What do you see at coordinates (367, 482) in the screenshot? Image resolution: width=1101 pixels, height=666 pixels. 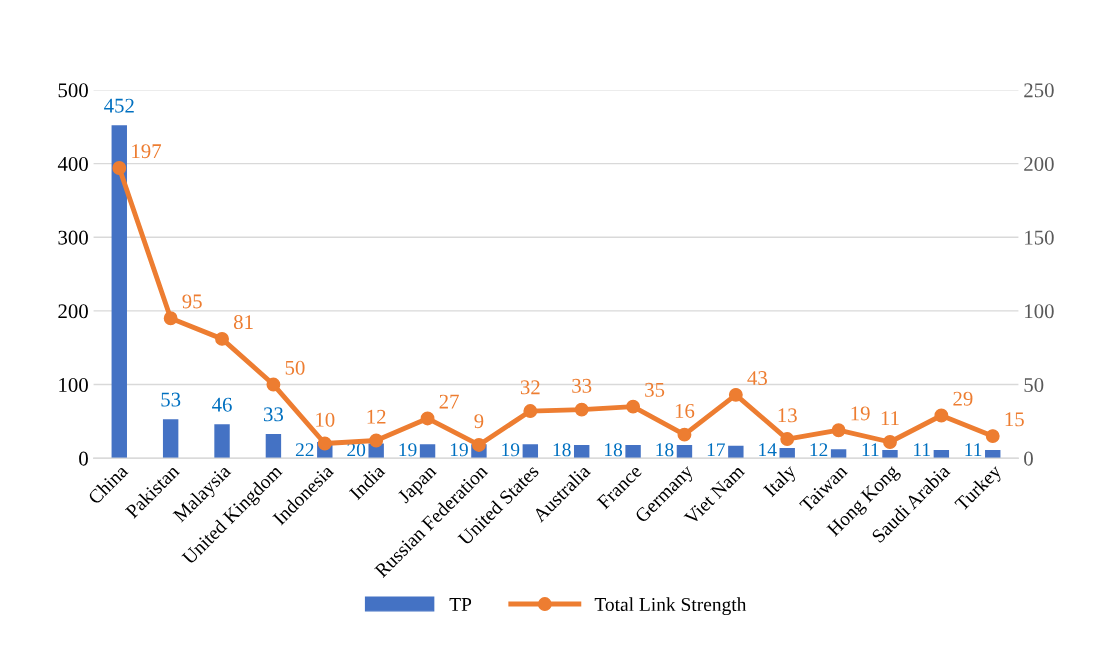 I see `x-tick-label: India` at bounding box center [367, 482].